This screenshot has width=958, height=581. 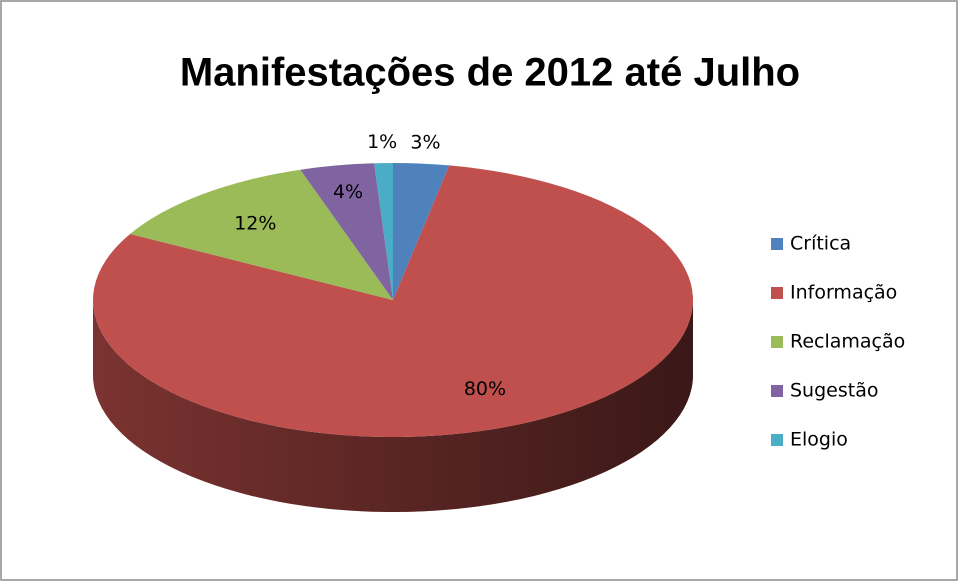 What do you see at coordinates (834, 391) in the screenshot?
I see `legend-label: Sugestão` at bounding box center [834, 391].